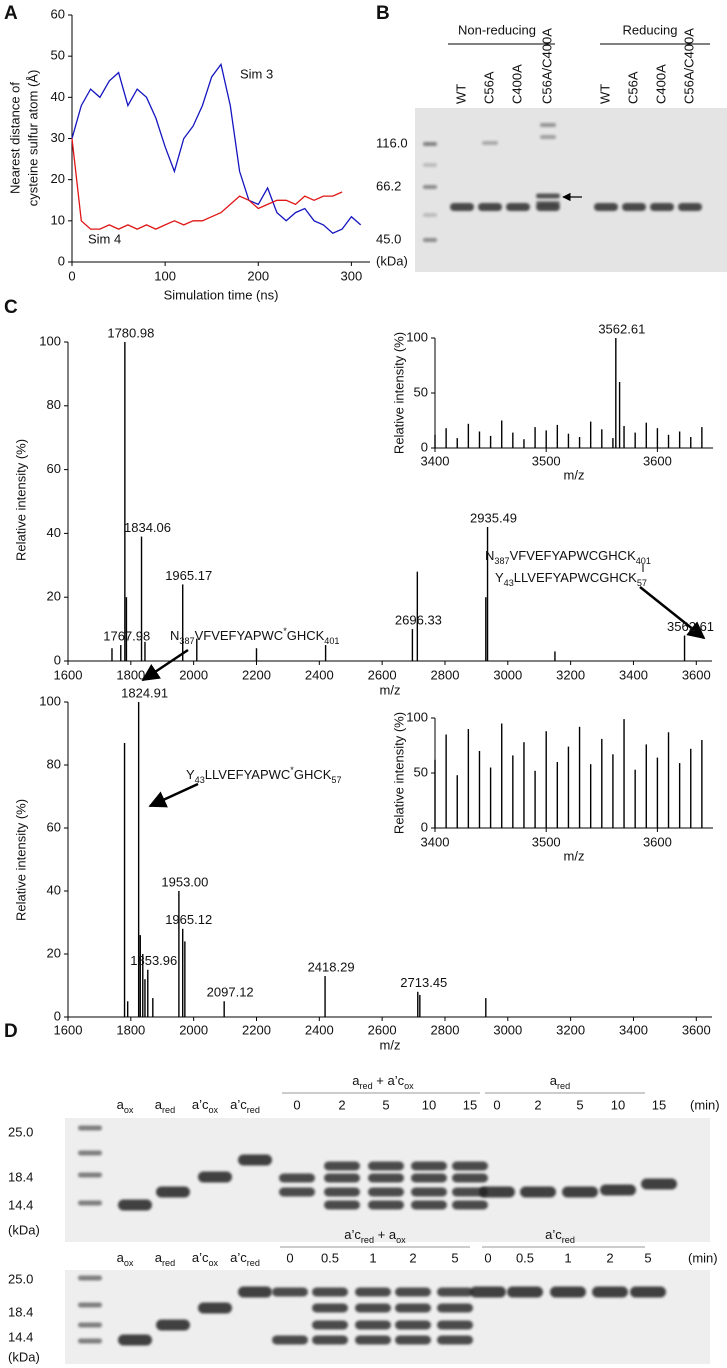 Image resolution: width=727 pixels, height=1368 pixels. I want to click on lane-label: C56A, so click(488, 87).